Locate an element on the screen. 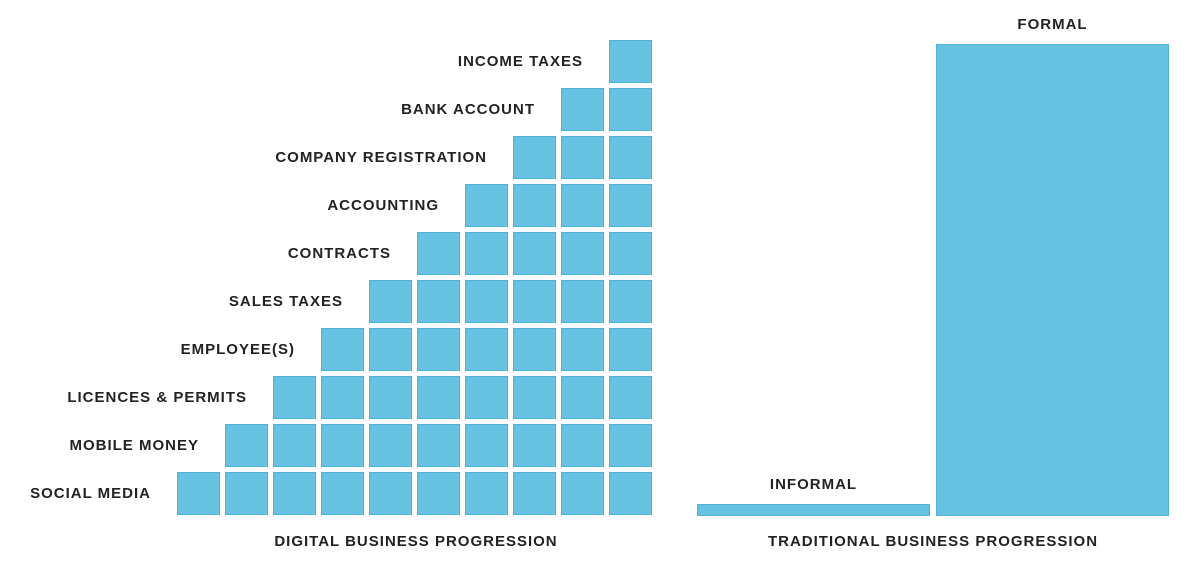 The width and height of the screenshot is (1200, 562). step-label: EMPLOYEE(S) is located at coordinates (237, 349).